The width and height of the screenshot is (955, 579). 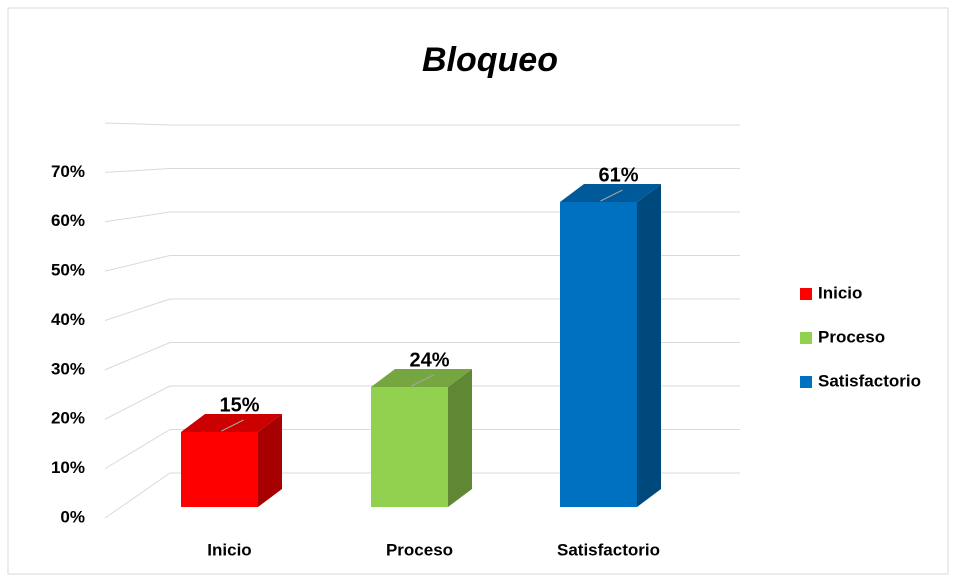 I want to click on value-label: 15%, so click(x=239, y=405).